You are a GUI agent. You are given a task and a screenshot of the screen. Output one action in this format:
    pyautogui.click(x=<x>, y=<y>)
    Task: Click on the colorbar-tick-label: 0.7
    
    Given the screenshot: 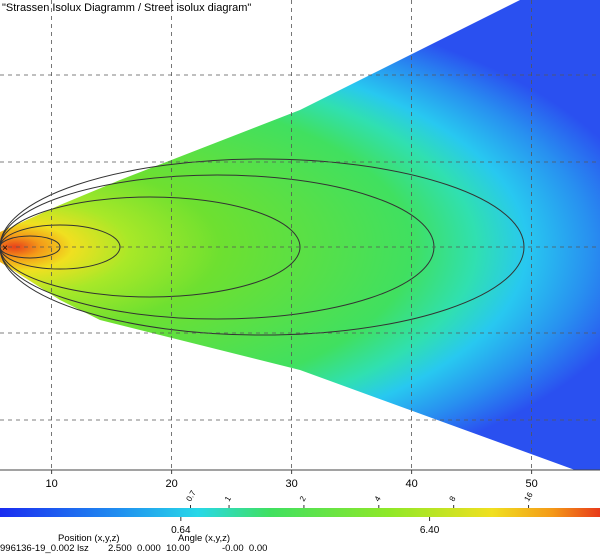 What is the action you would take?
    pyautogui.click(x=191, y=495)
    